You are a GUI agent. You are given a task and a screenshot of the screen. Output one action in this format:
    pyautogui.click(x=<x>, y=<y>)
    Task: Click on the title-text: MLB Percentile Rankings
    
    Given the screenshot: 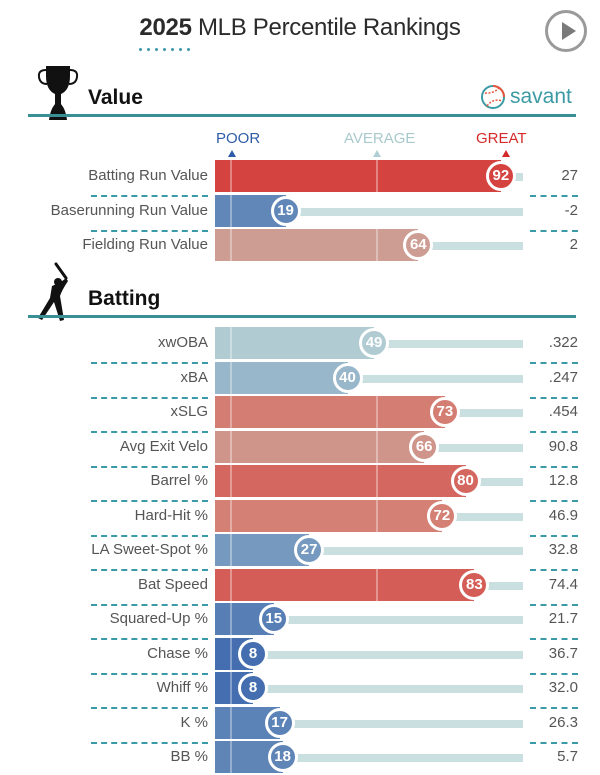 What is the action you would take?
    pyautogui.click(x=326, y=27)
    